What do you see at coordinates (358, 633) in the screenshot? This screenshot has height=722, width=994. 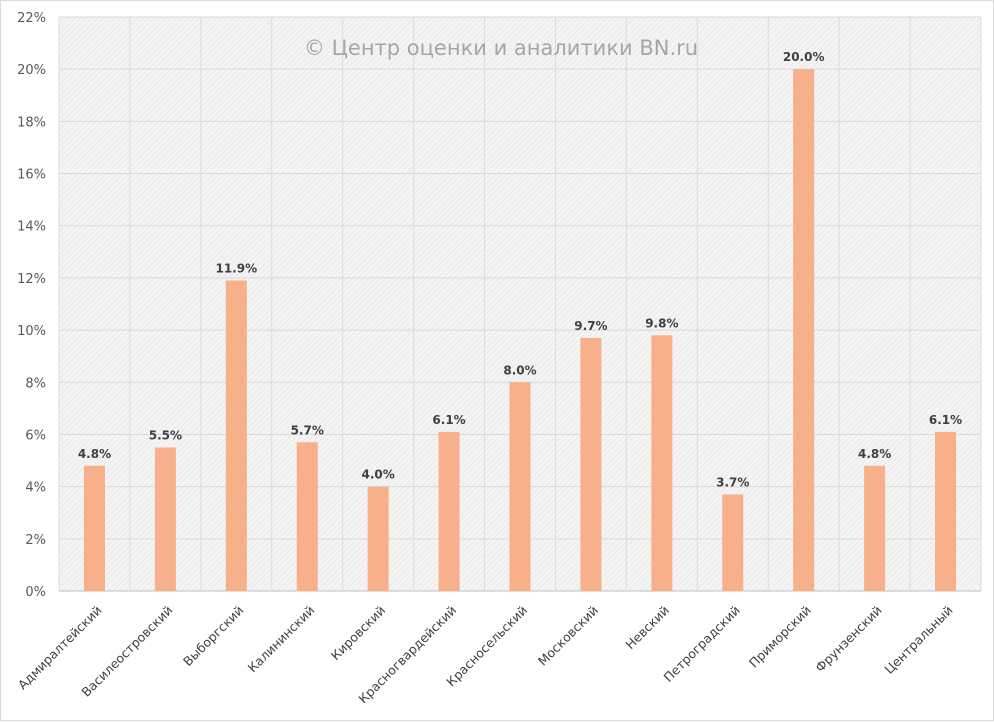 I see `x-tick-label: Кировский` at bounding box center [358, 633].